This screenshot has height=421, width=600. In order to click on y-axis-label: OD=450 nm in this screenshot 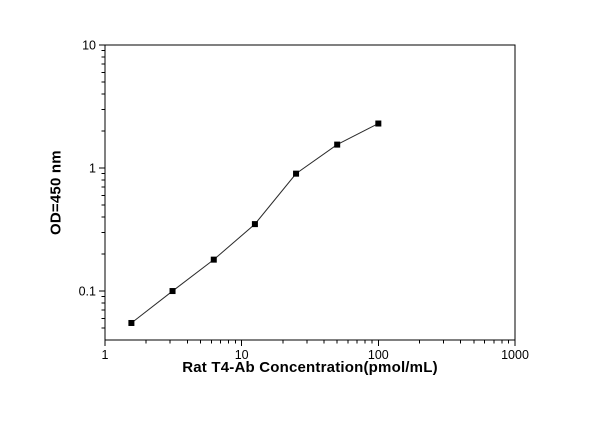, I will do `click(56, 192)`.